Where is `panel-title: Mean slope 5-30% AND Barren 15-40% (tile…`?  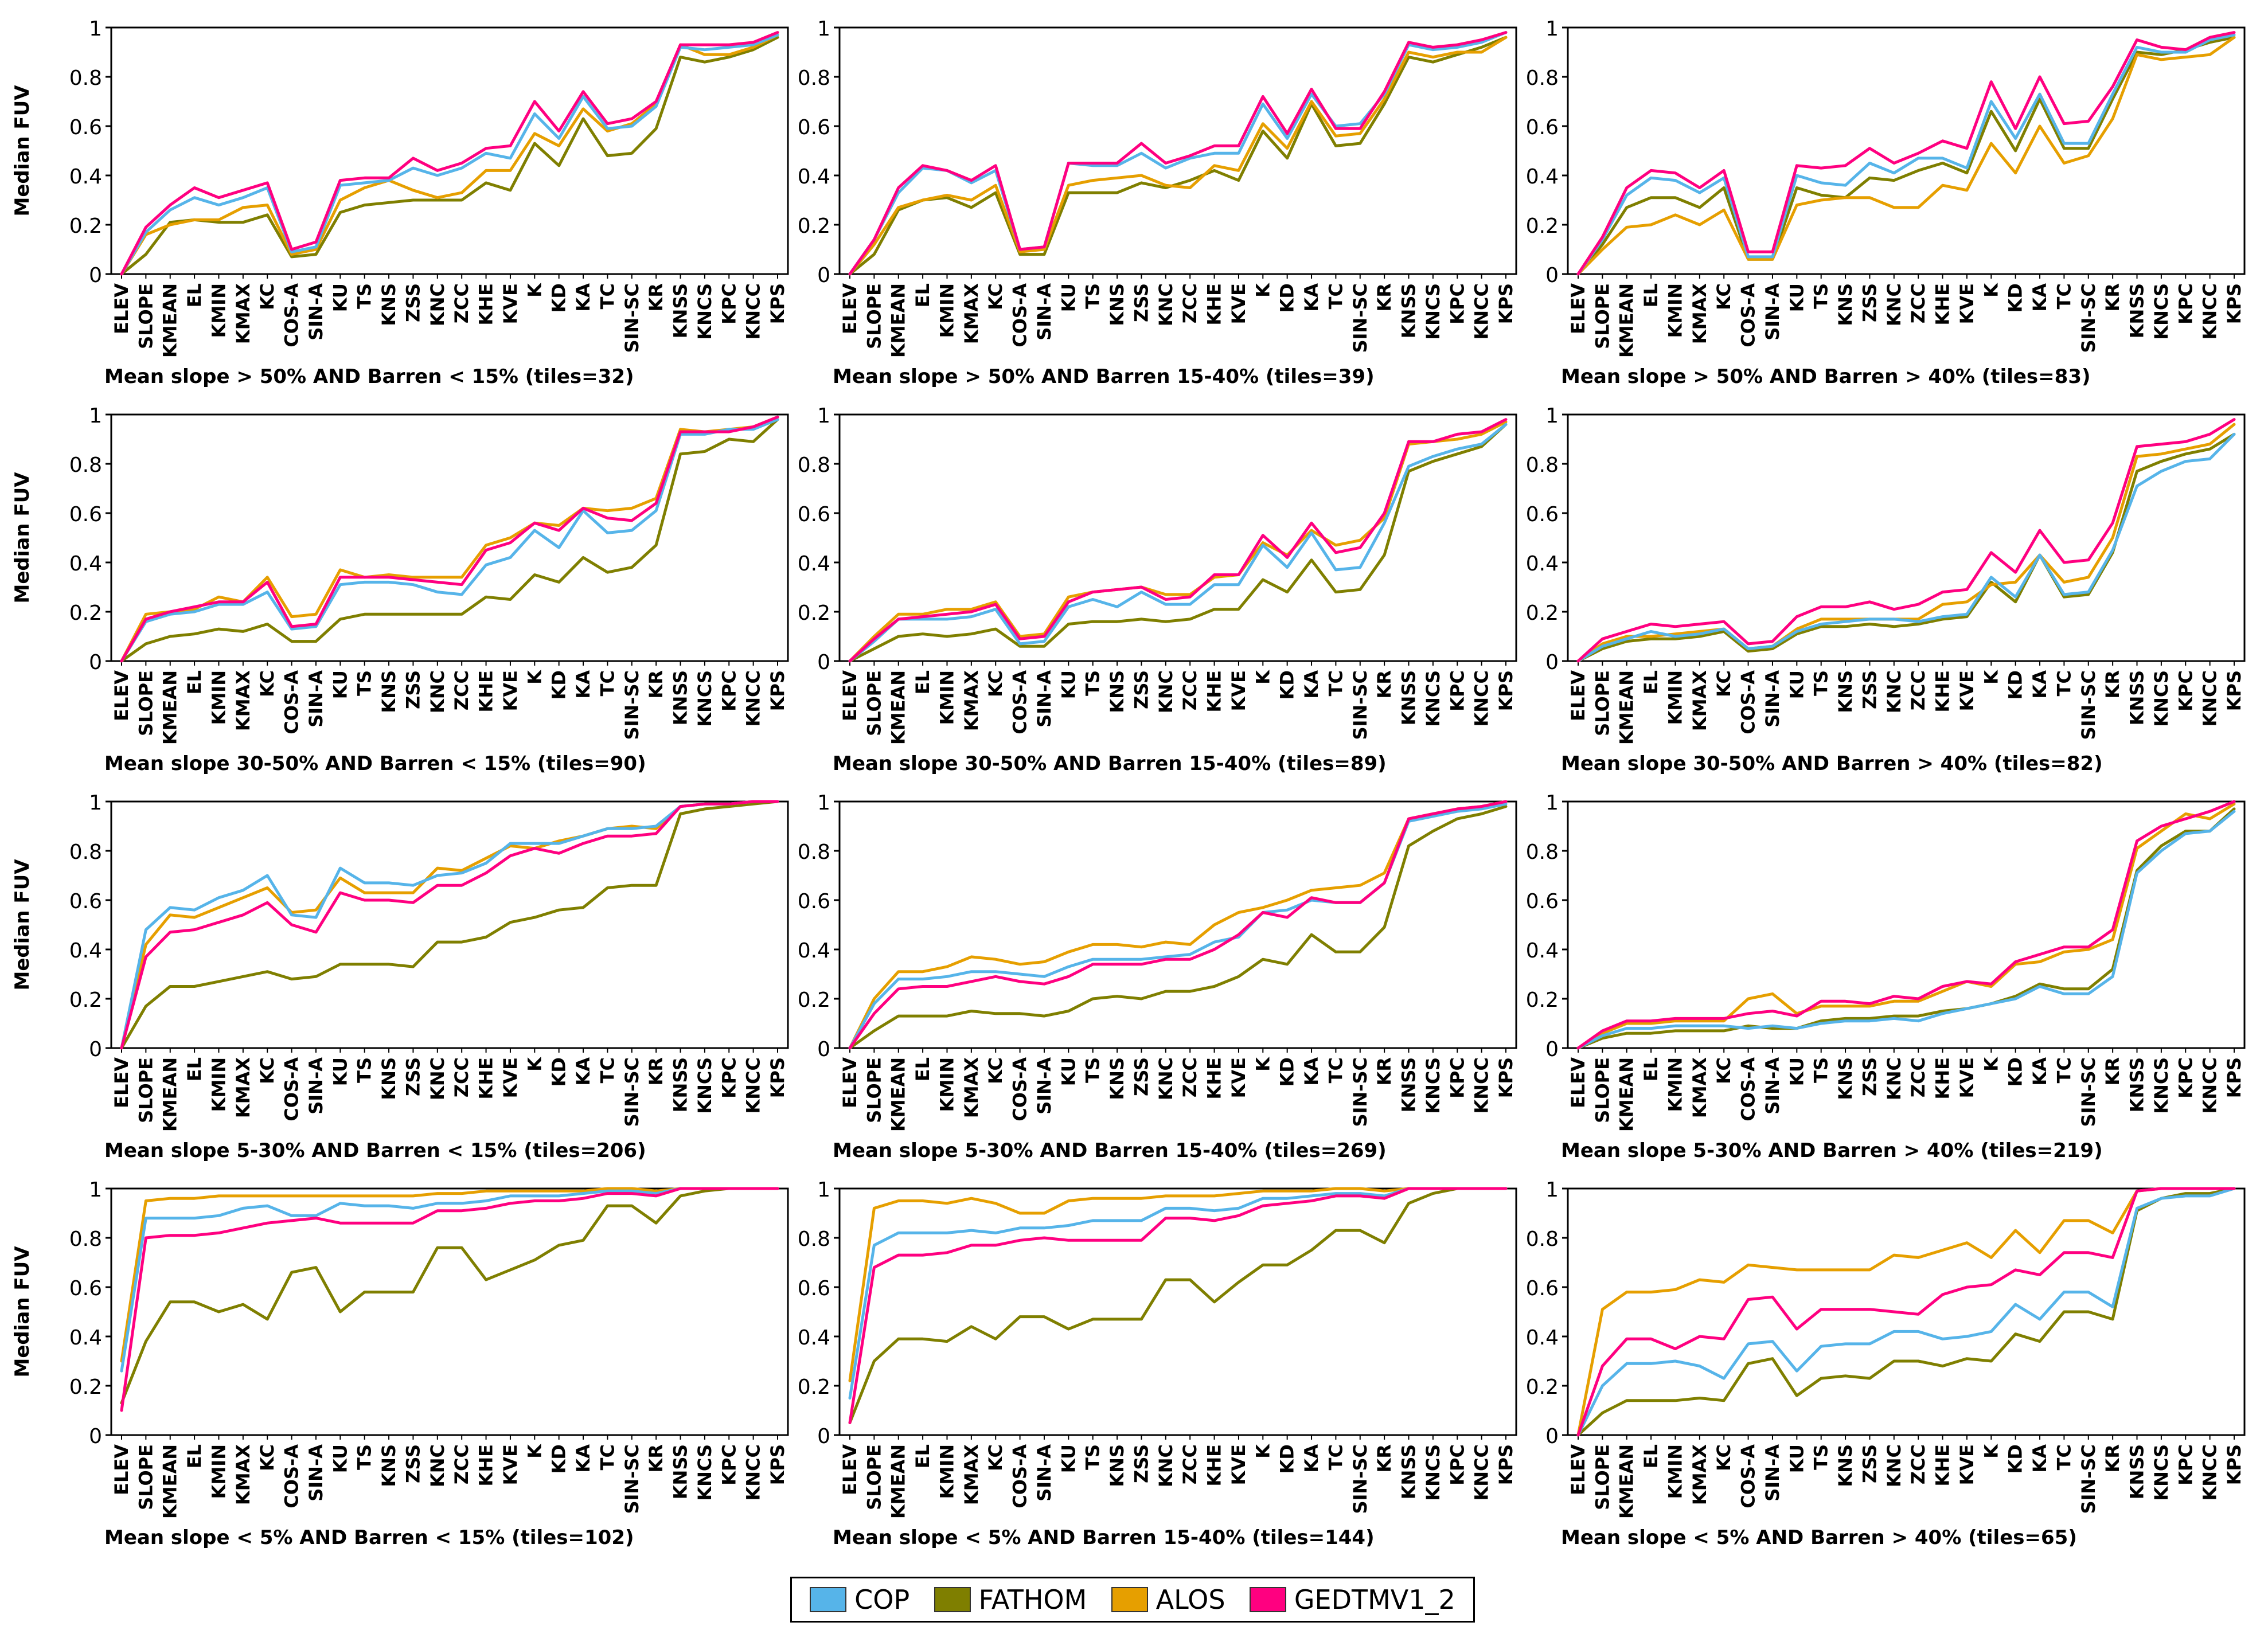 panel-title: Mean slope 5-30% AND Barren 15-40% (tile… is located at coordinates (1110, 1150).